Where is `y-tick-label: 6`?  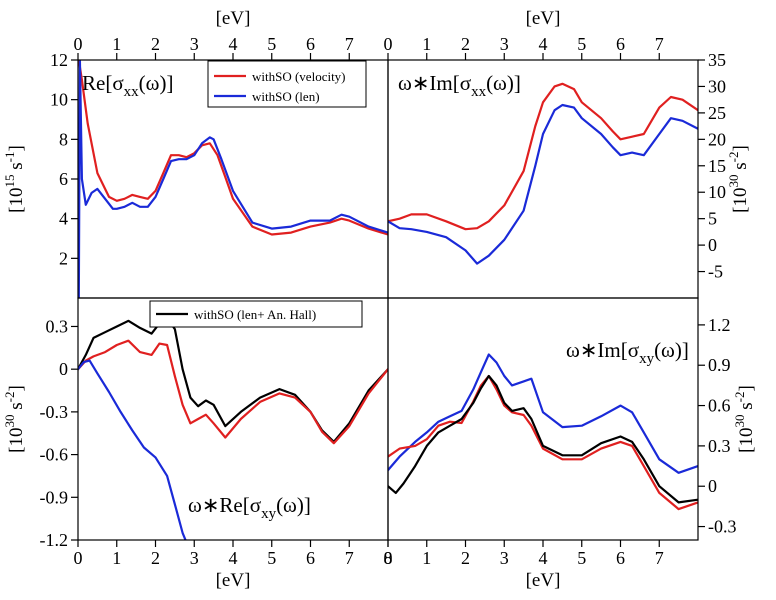 y-tick-label: 6 is located at coordinates (63, 179).